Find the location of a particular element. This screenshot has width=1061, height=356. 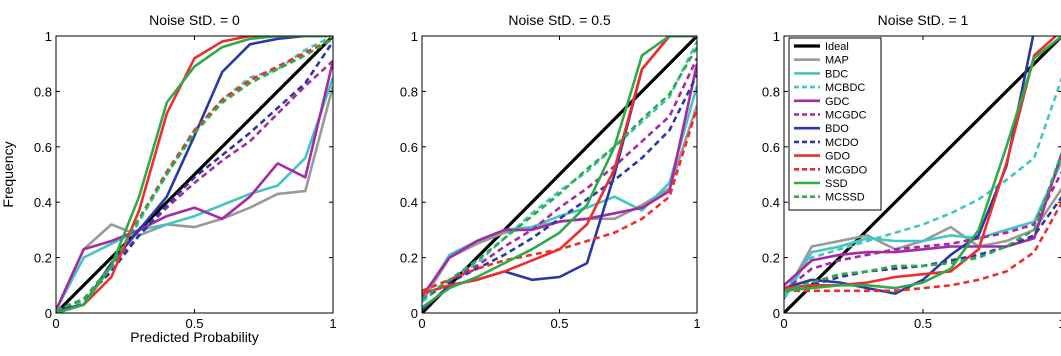

series-line-gdc is located at coordinates (922, 219).